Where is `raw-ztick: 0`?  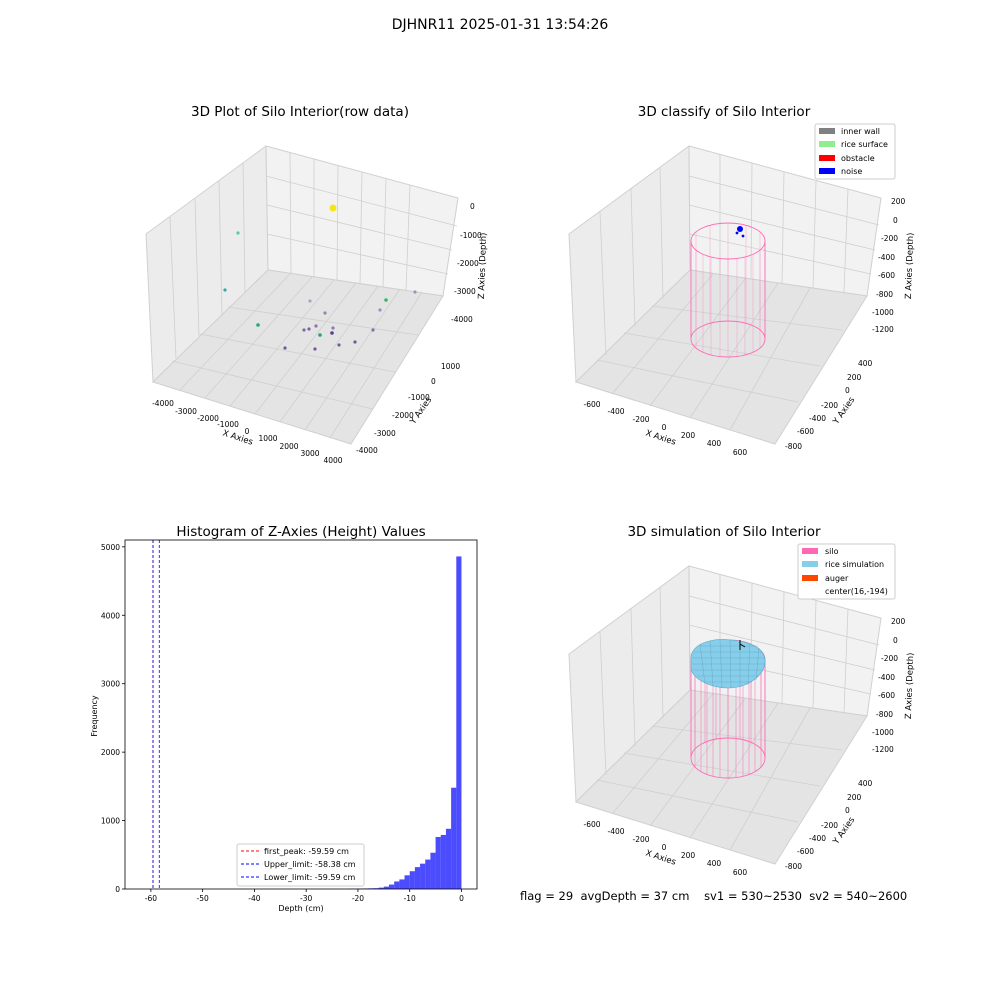
raw-ztick: 0 is located at coordinates (472, 206).